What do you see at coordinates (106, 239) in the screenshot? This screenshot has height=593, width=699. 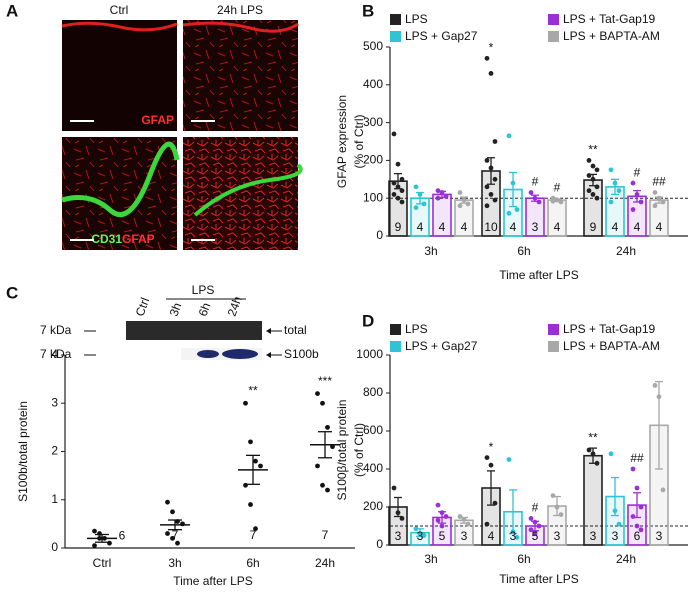 I see `stain-label: CD31` at bounding box center [106, 239].